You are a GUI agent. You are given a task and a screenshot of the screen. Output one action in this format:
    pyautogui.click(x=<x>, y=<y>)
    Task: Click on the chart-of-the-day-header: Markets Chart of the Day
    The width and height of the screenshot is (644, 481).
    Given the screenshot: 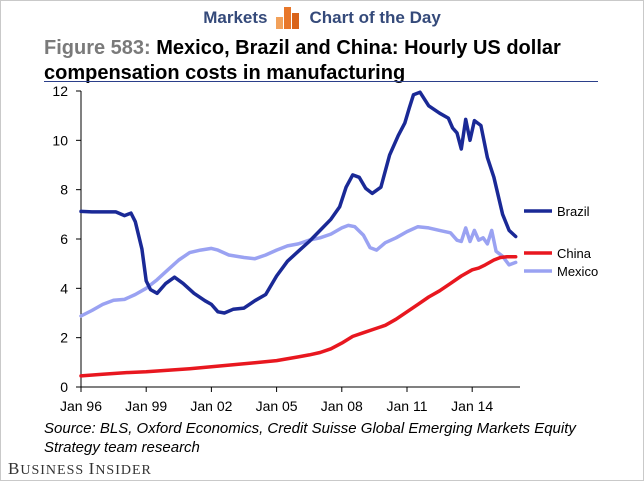 What is the action you would take?
    pyautogui.click(x=322, y=18)
    